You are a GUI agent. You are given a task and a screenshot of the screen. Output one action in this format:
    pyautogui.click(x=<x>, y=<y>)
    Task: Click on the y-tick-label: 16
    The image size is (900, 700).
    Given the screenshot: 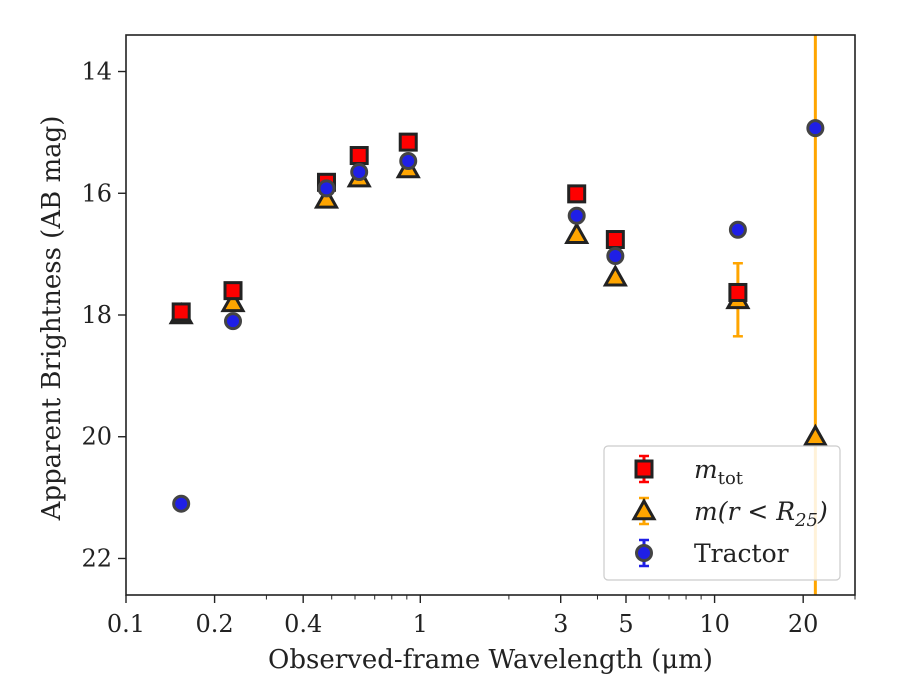 What is the action you would take?
    pyautogui.click(x=96, y=193)
    